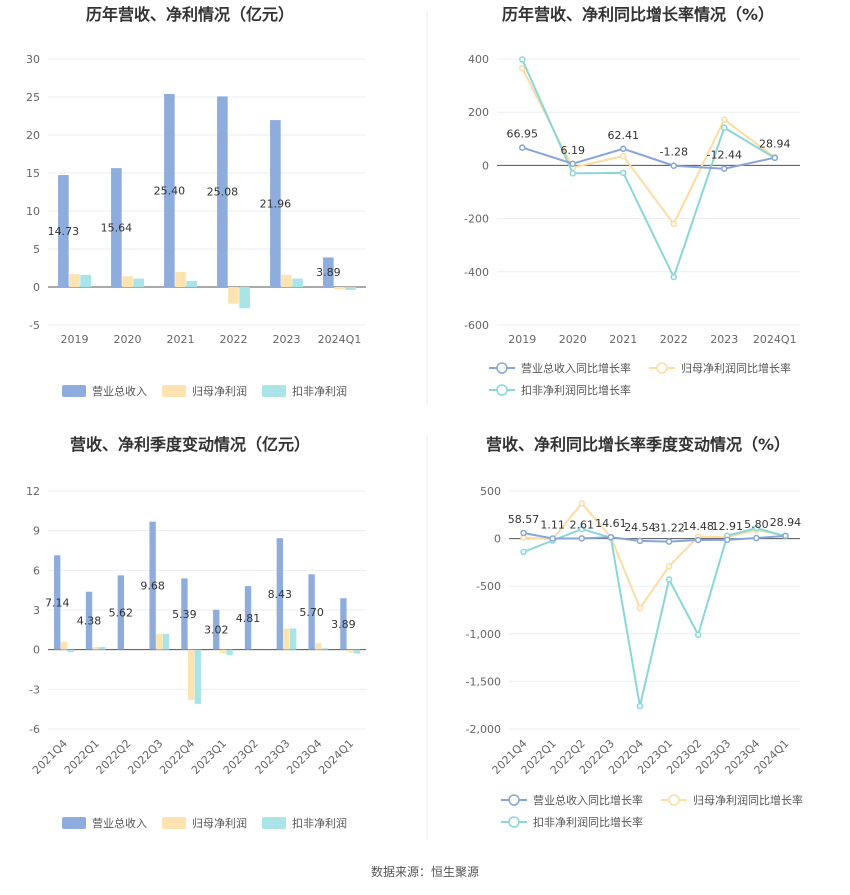 The width and height of the screenshot is (850, 895). Describe the element at coordinates (476, 325) in the screenshot. I see `y-tick-label: -600` at that location.